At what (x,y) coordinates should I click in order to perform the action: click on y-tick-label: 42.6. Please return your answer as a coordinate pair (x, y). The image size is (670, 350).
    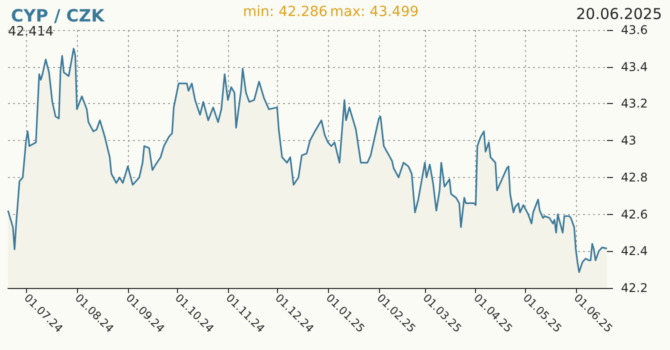
    Looking at the image, I should click on (634, 214).